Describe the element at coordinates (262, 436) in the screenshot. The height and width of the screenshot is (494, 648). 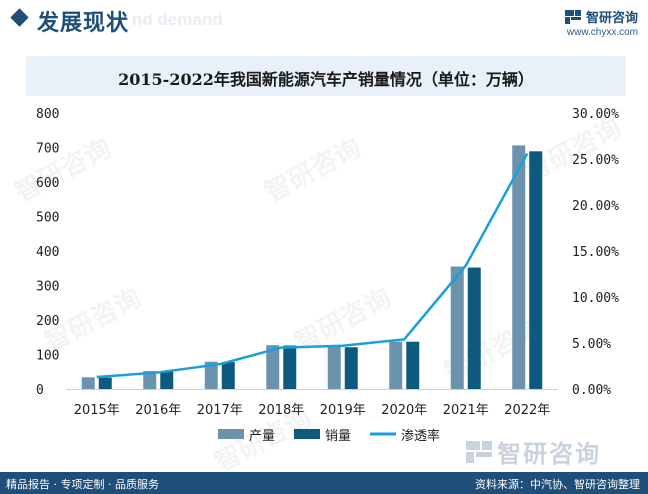
I see `legend-label: 产量` at that location.